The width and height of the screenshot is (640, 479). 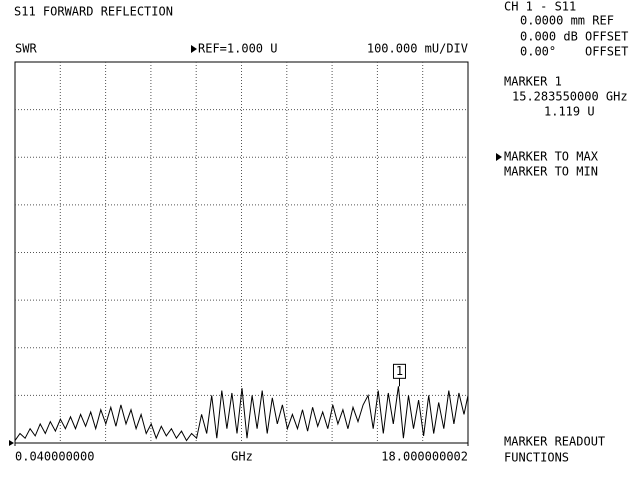 I want to click on panel-line: 0.00° OFFSET, so click(x=574, y=52).